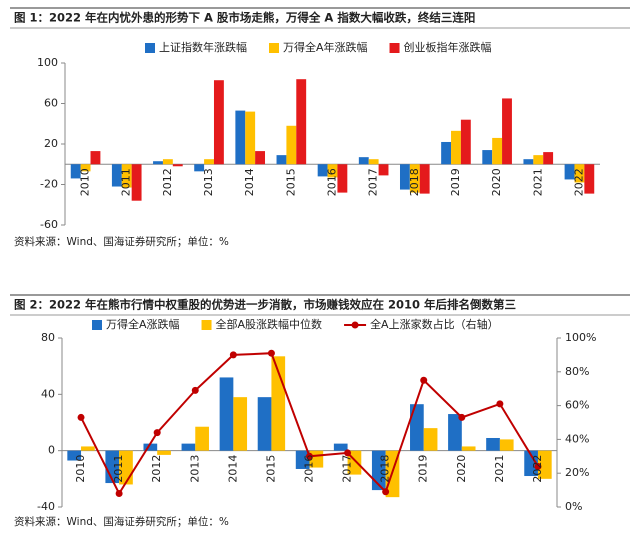 Image resolution: width=640 pixels, height=542 pixels. What do you see at coordinates (48, 393) in the screenshot?
I see `y-tick-label: 40` at bounding box center [48, 393].